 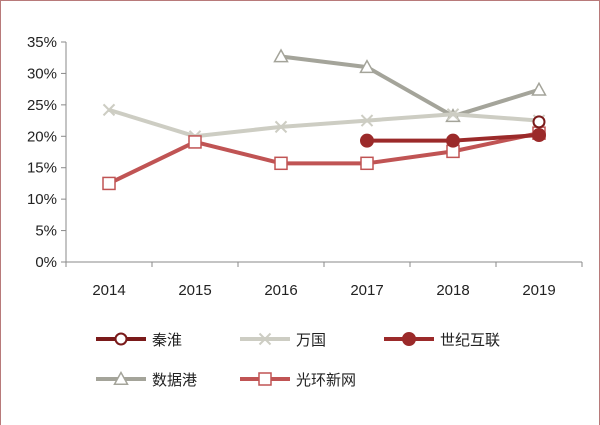 I want to click on y-tick-label: 15%, so click(x=42, y=168).